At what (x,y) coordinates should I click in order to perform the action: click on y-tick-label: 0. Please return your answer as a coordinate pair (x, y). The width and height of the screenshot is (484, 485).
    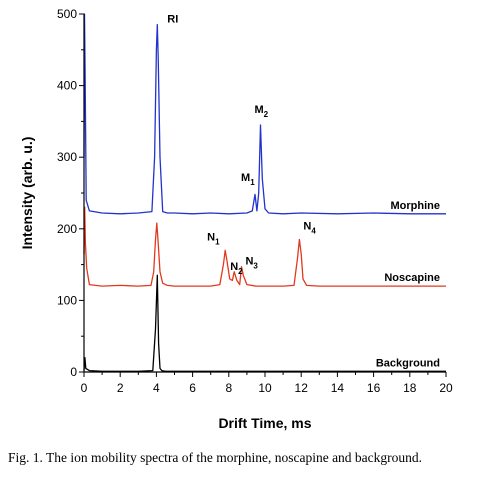
    Looking at the image, I should click on (73, 372).